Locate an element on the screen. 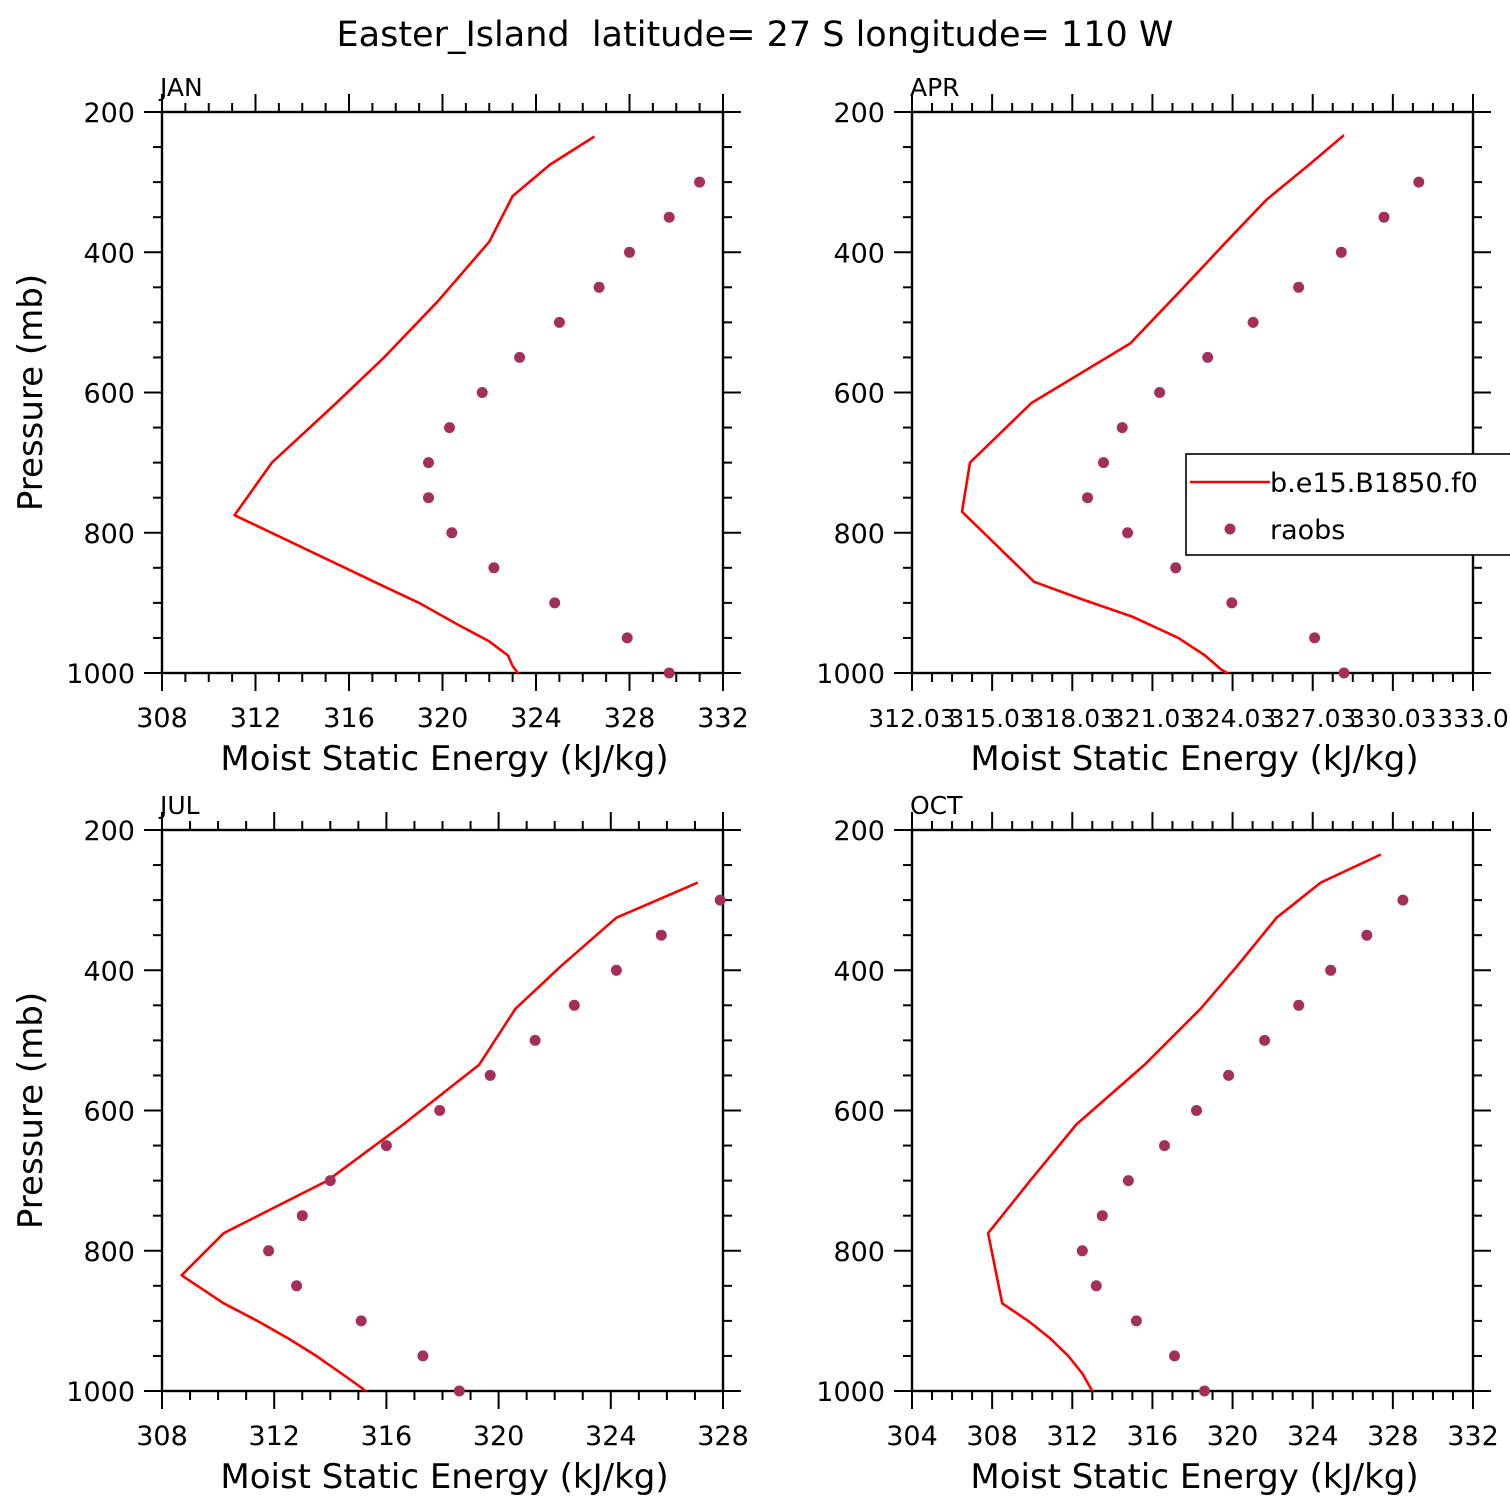 Image resolution: width=1510 pixels, height=1510 pixels. x-tick-label: 332 is located at coordinates (1473, 1436).